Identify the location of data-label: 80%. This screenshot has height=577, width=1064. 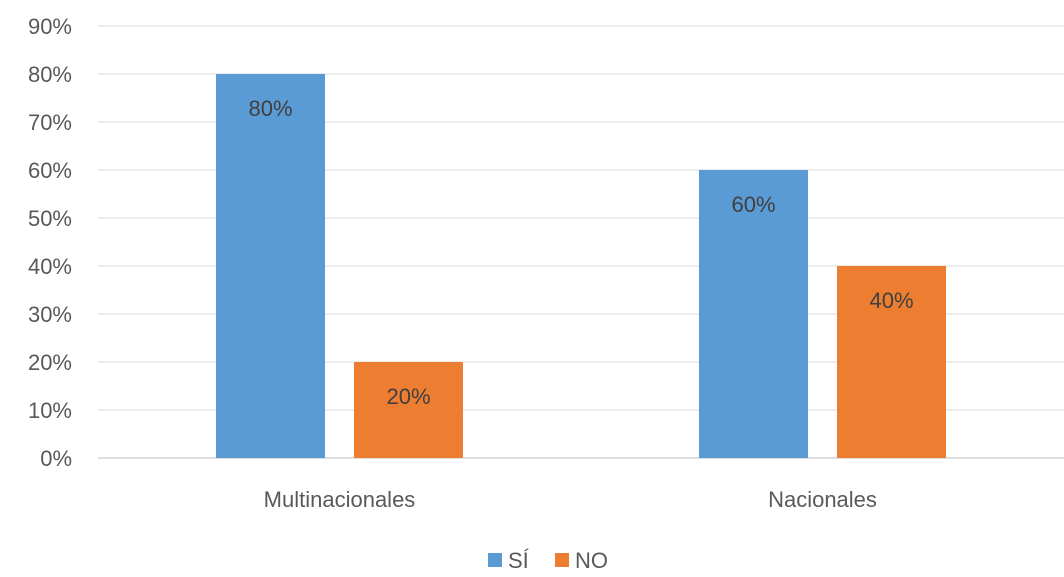
(270, 108).